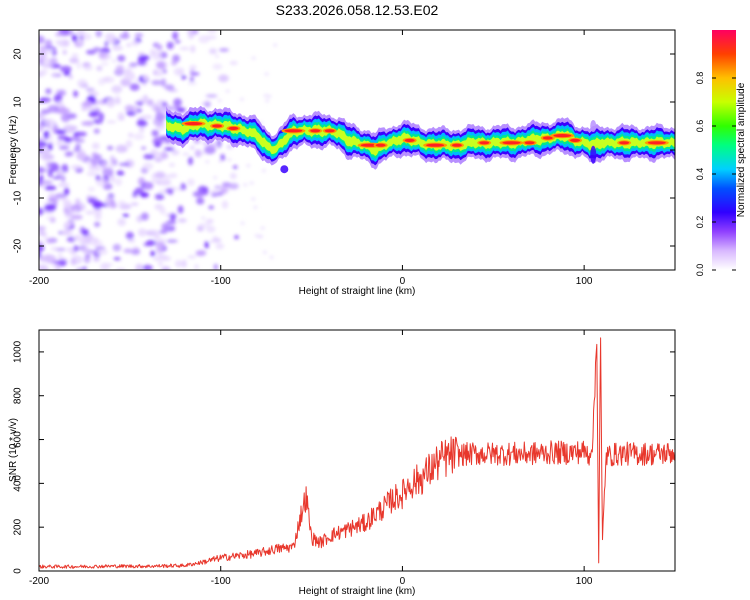 The width and height of the screenshot is (750, 600). Describe the element at coordinates (18, 197) in the screenshot. I see `y-tick-label: -10` at that location.